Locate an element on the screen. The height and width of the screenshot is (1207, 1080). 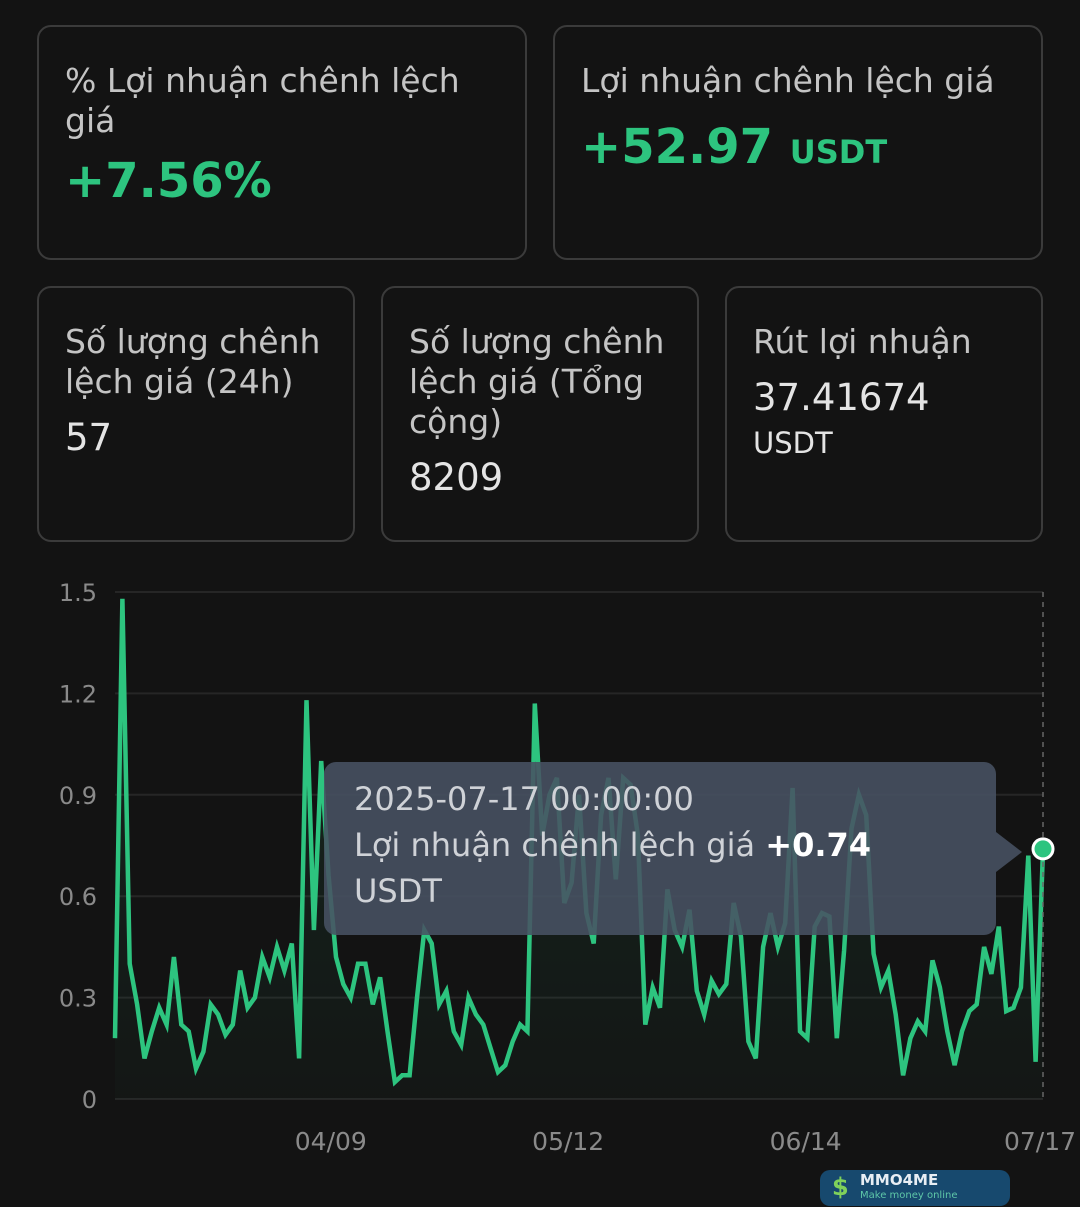
x-tick-label: 06/14 is located at coordinates (806, 1141).